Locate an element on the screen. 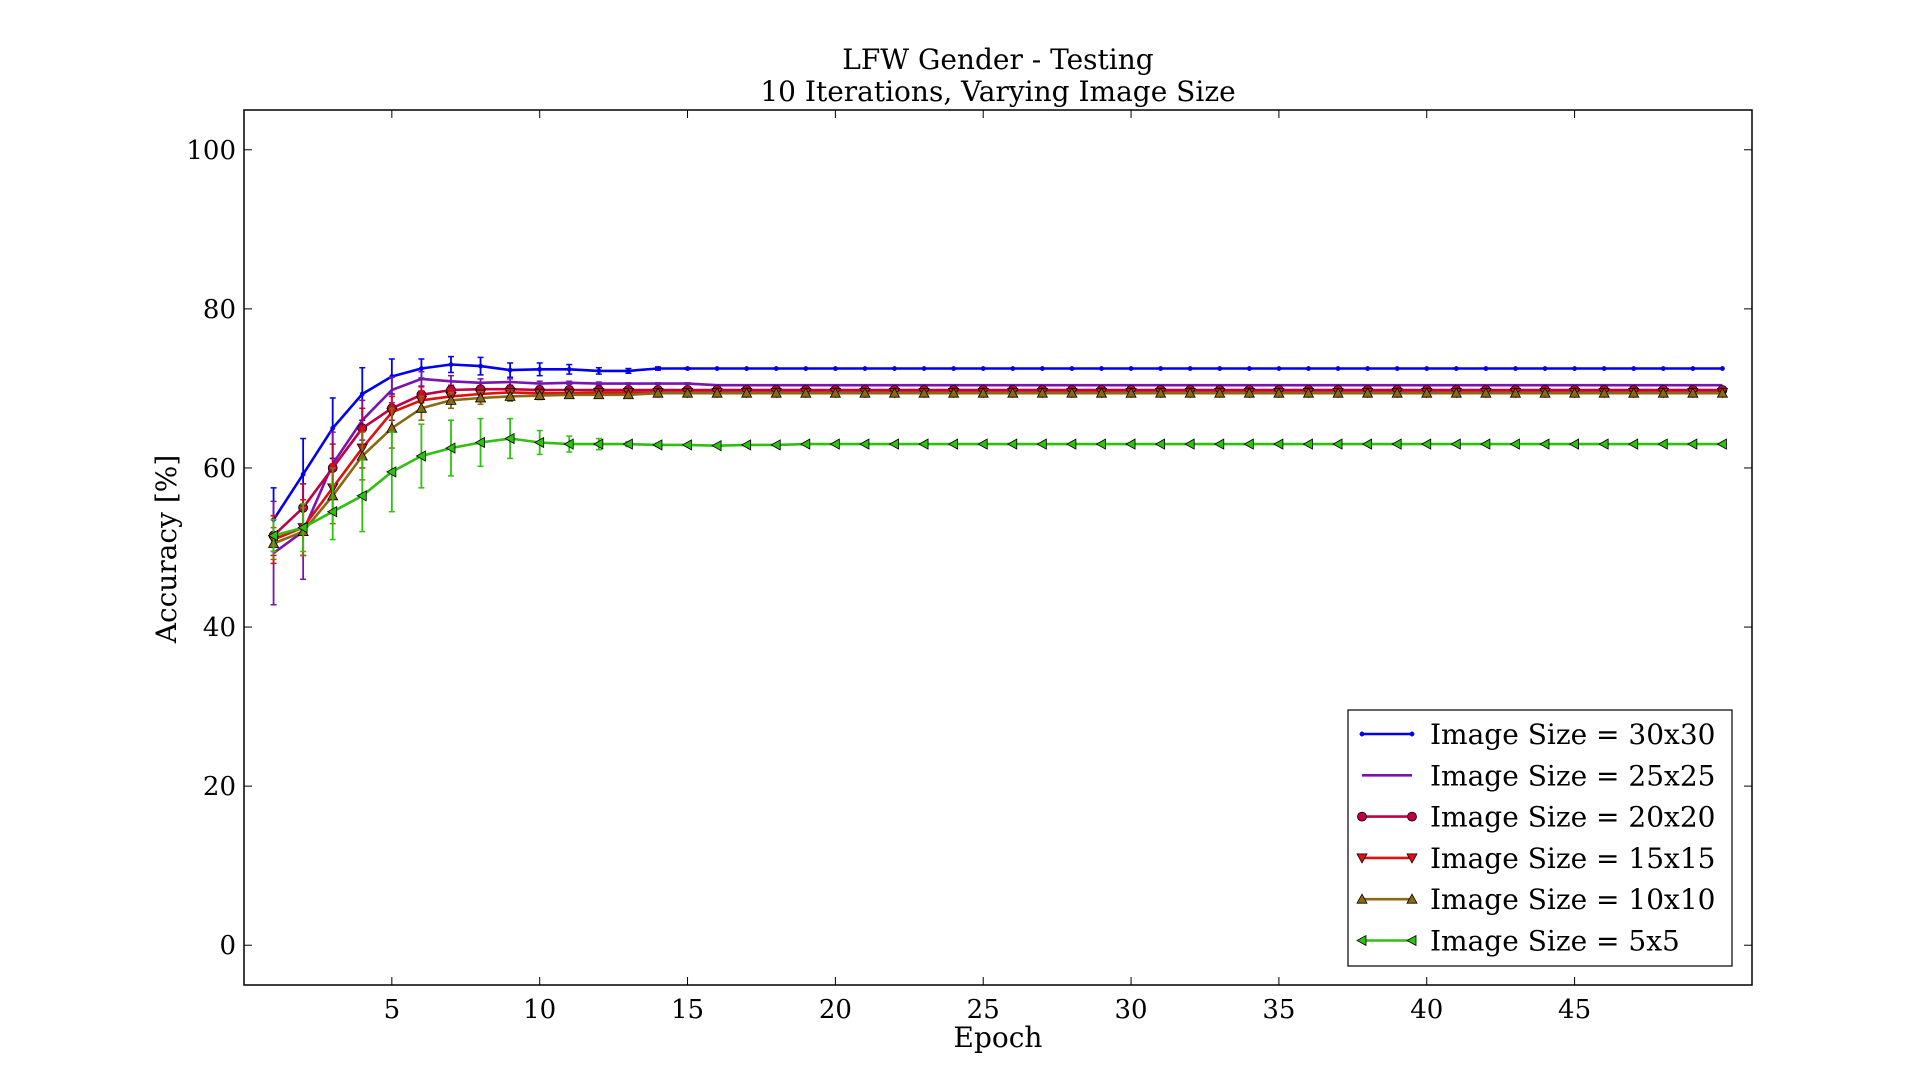  y-tick-label: 80 is located at coordinates (219, 310).